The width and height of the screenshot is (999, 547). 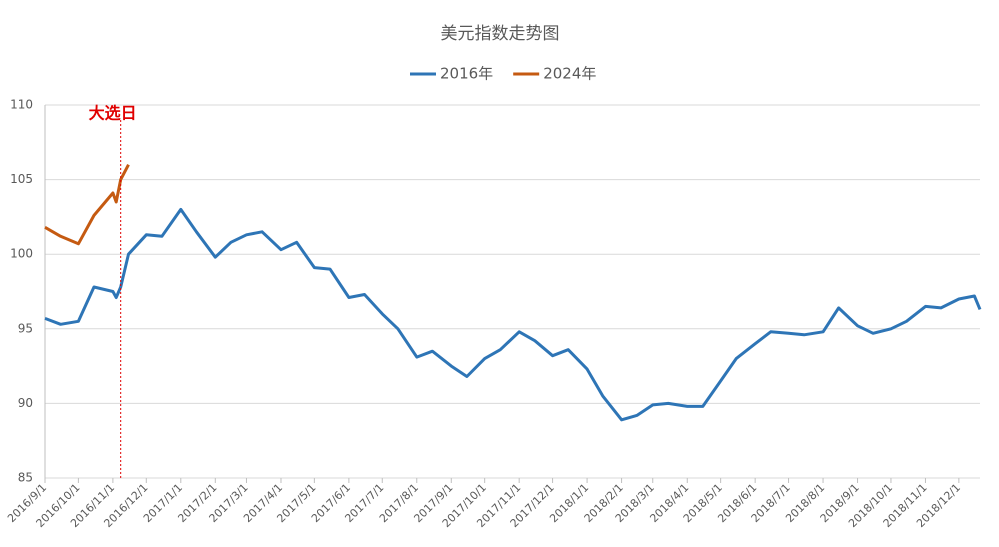 What do you see at coordinates (466, 74) in the screenshot?
I see `legend-label: 2016年` at bounding box center [466, 74].